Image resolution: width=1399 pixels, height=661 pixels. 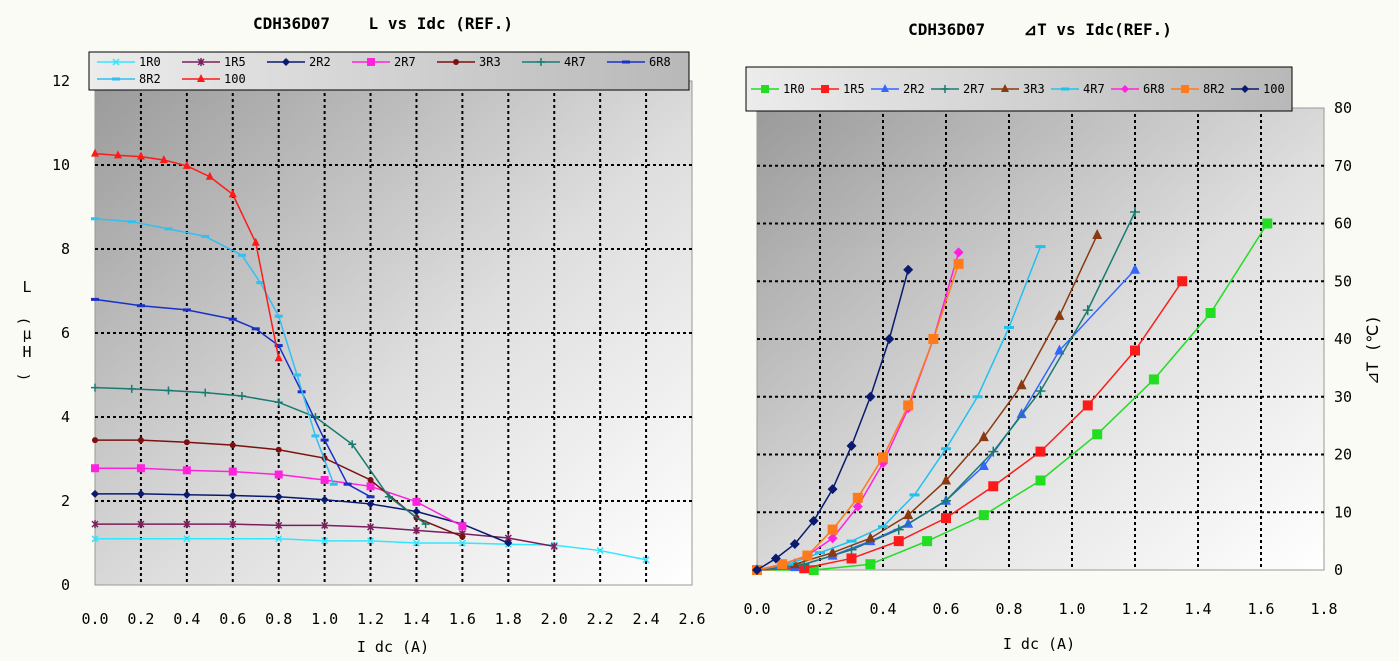 I want to click on left-x-tick-label: 0.8, so click(x=278, y=619).